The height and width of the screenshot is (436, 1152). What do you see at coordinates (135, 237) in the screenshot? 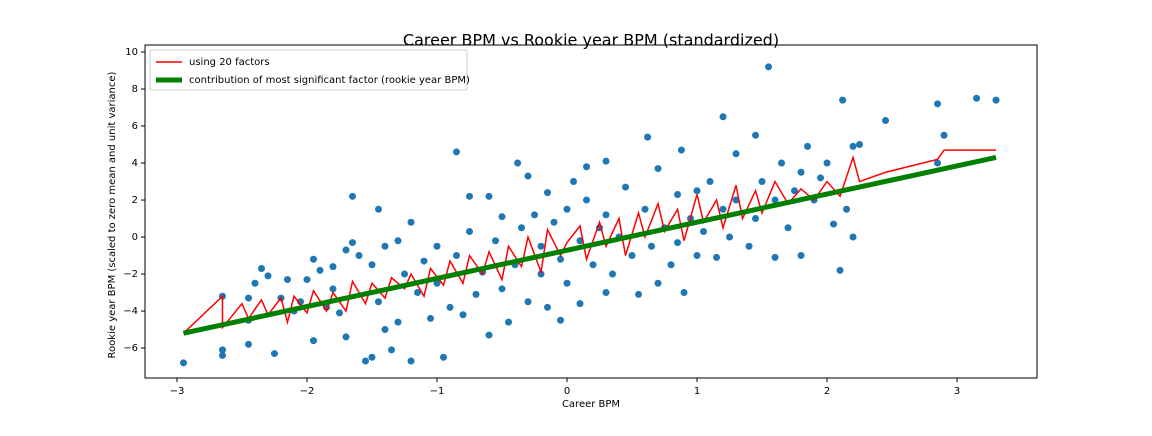
I see `y-tick-label: 0` at bounding box center [135, 237].